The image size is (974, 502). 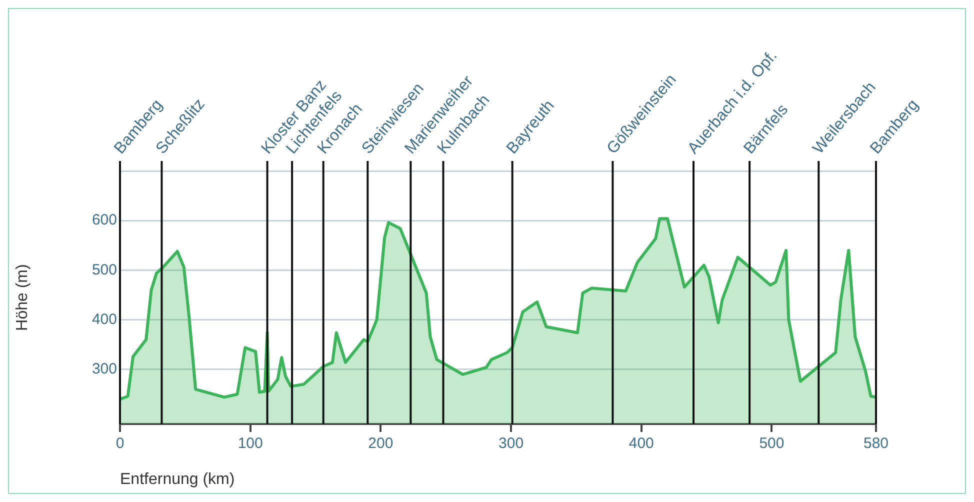 I want to click on x-tick-label: 0, so click(x=120, y=443).